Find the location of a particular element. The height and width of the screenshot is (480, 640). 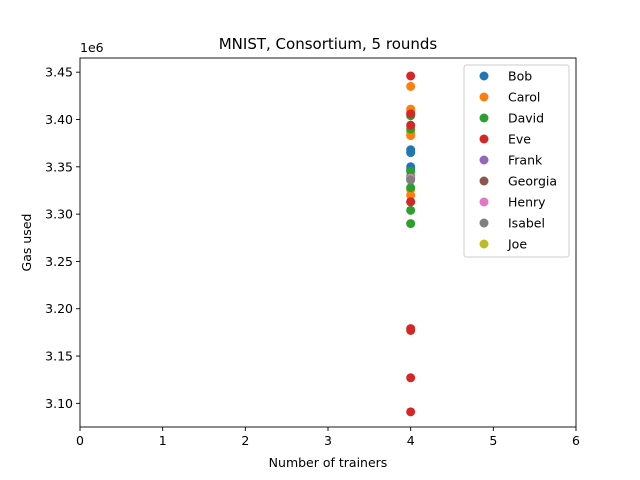

chart-title: MNIST, Consortium, 5 rounds is located at coordinates (328, 44).